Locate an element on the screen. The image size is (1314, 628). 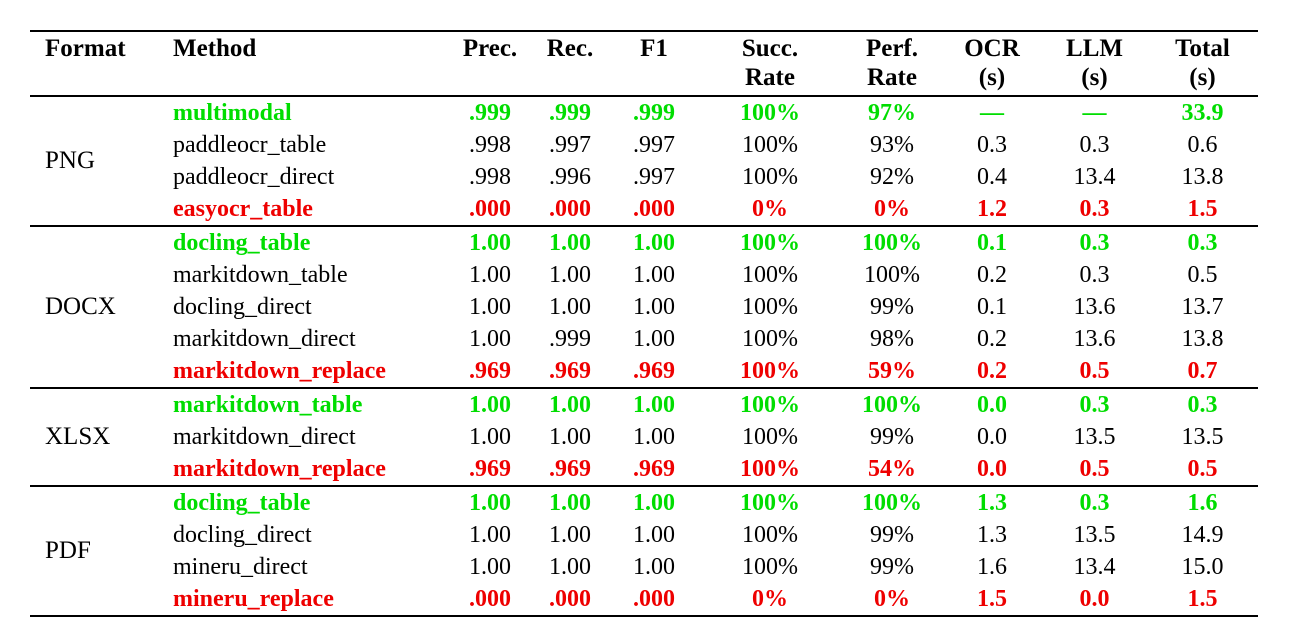
value-cell: .969 is located at coordinates (654, 468).